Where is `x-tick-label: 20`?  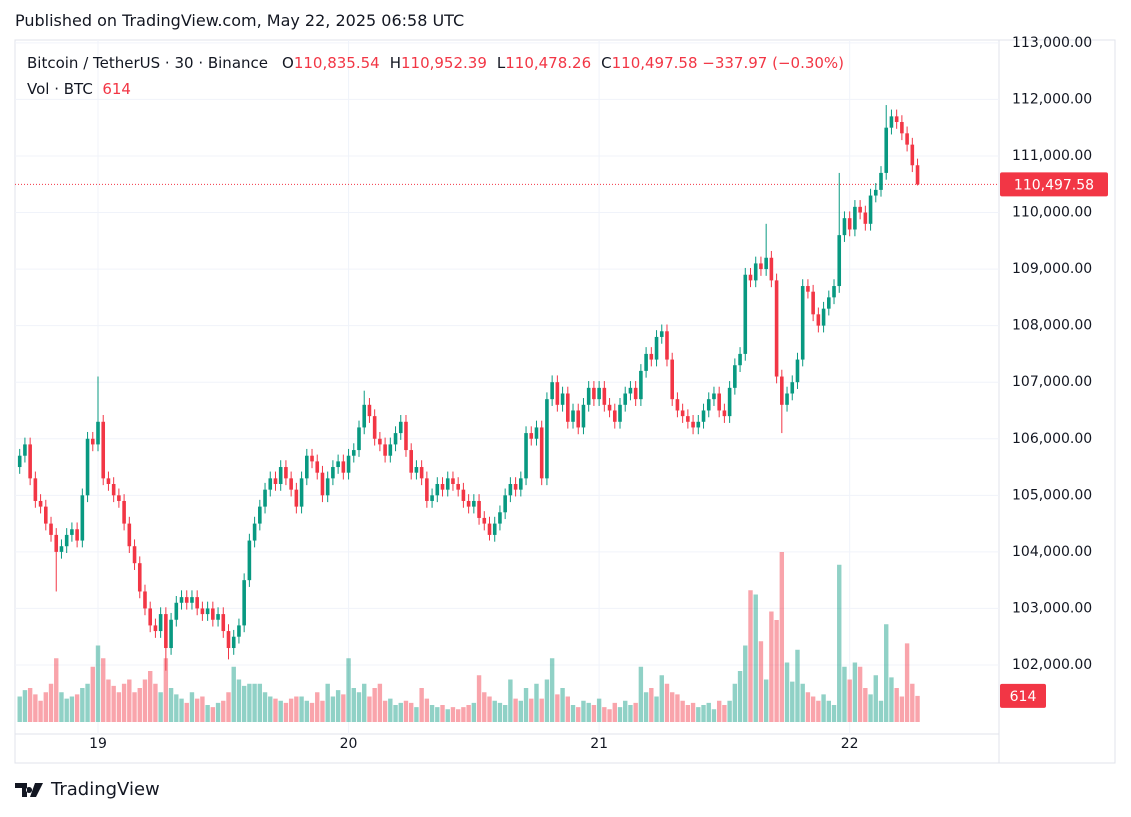
x-tick-label: 20 is located at coordinates (349, 744).